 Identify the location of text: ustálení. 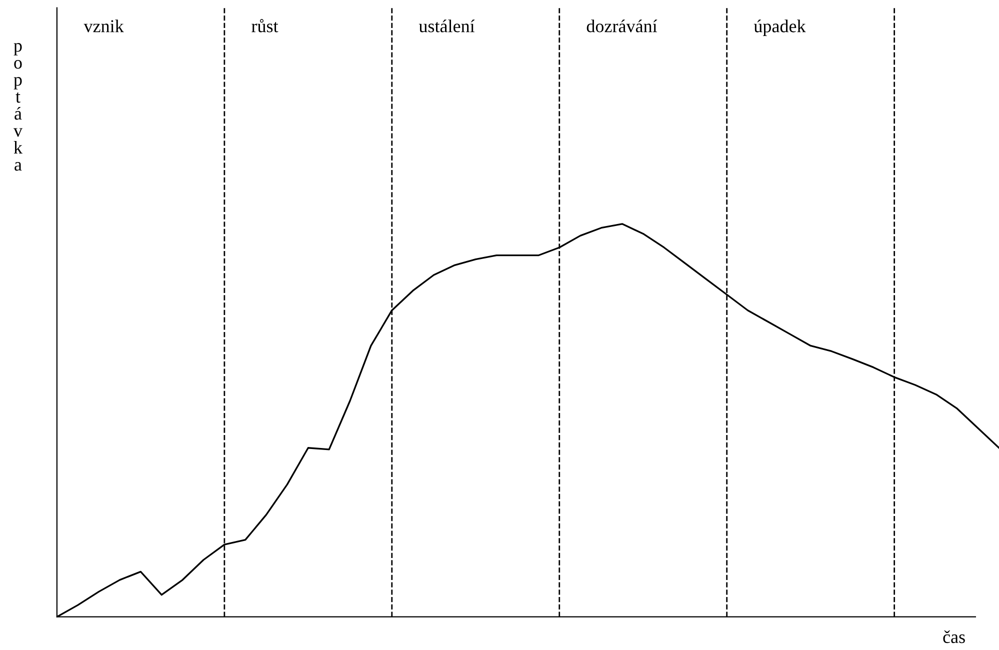
(446, 26).